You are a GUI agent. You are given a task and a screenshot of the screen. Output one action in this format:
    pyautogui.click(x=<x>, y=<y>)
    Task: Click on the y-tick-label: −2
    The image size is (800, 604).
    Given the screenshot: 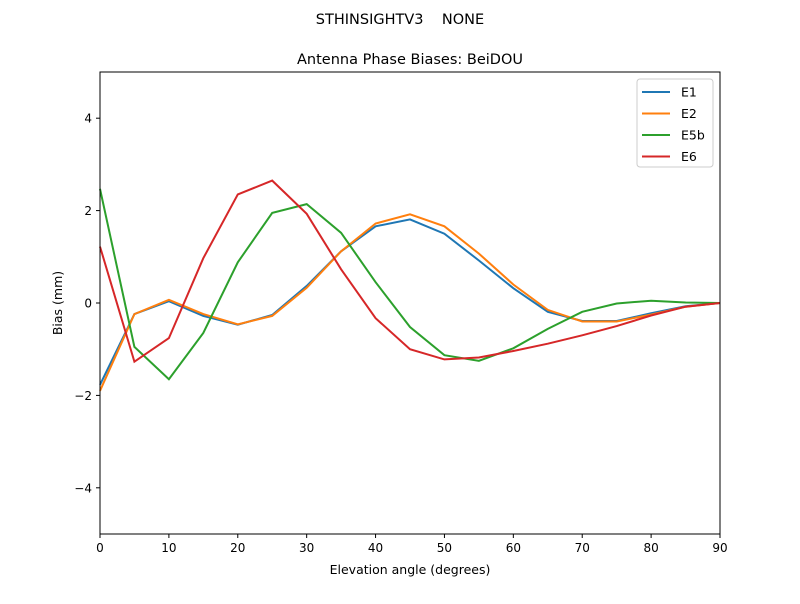 What is the action you would take?
    pyautogui.click(x=83, y=396)
    